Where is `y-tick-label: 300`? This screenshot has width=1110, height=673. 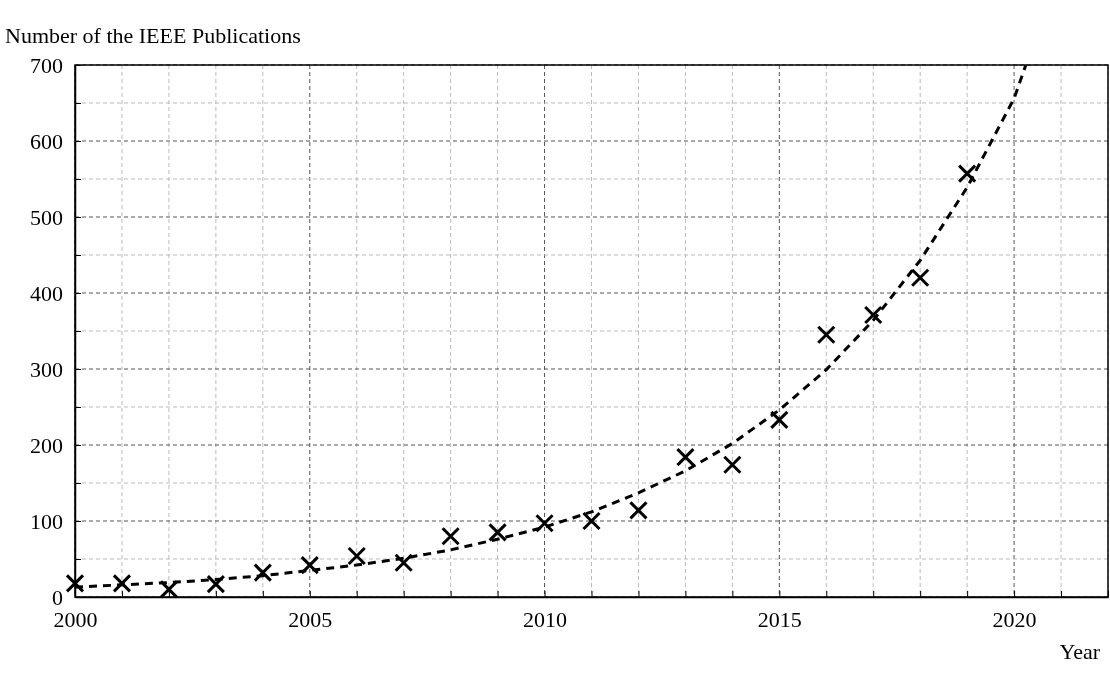 y-tick-label: 300 is located at coordinates (46, 369).